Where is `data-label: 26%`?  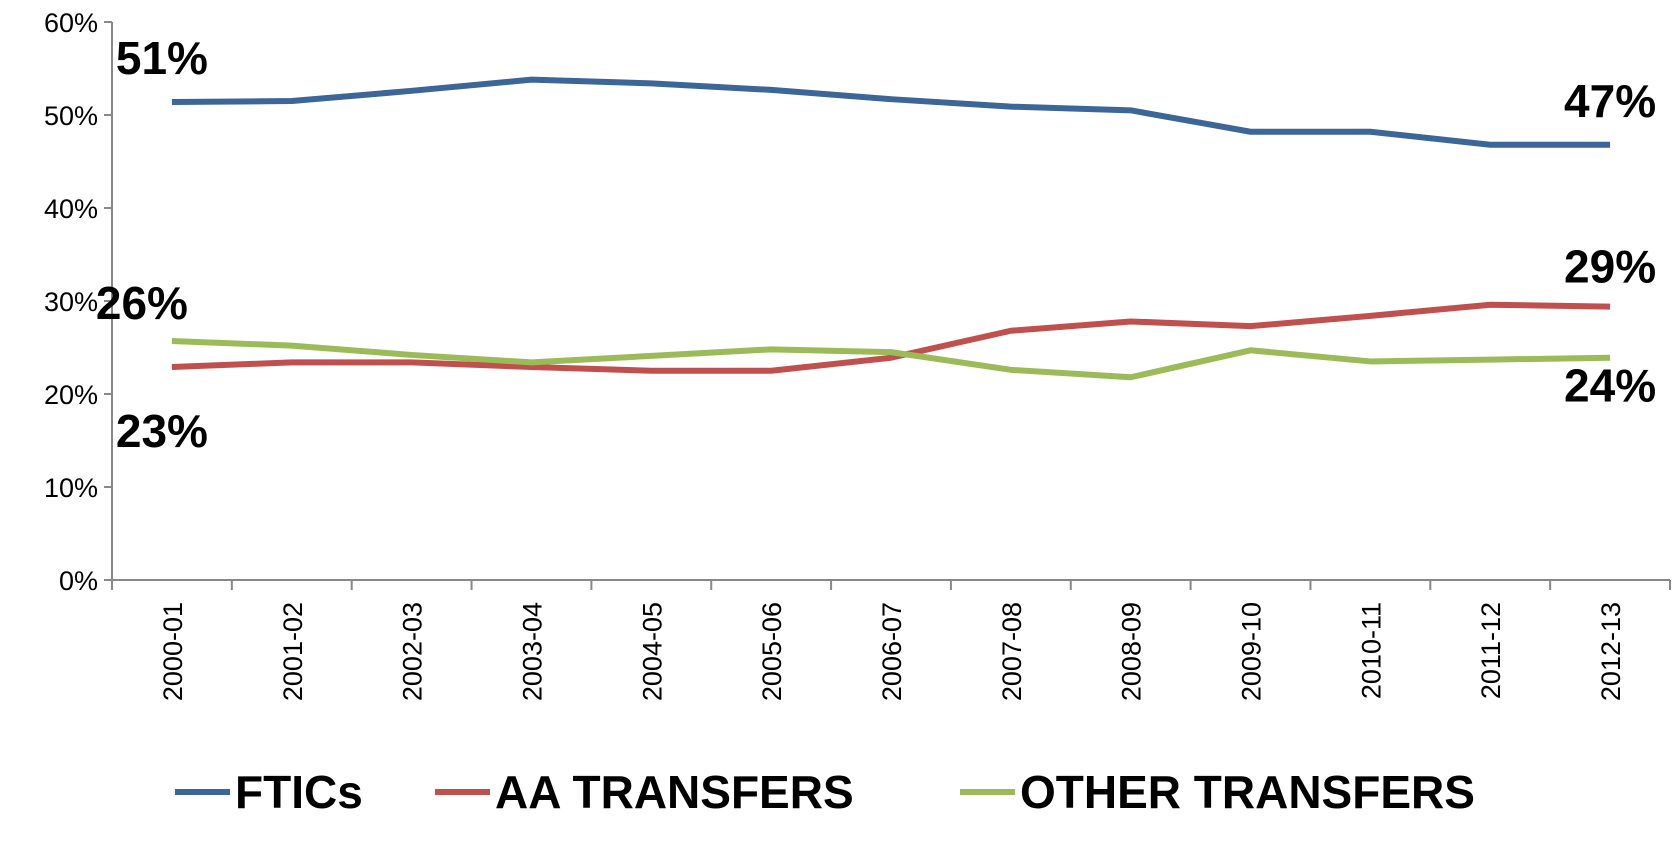
data-label: 26% is located at coordinates (142, 303).